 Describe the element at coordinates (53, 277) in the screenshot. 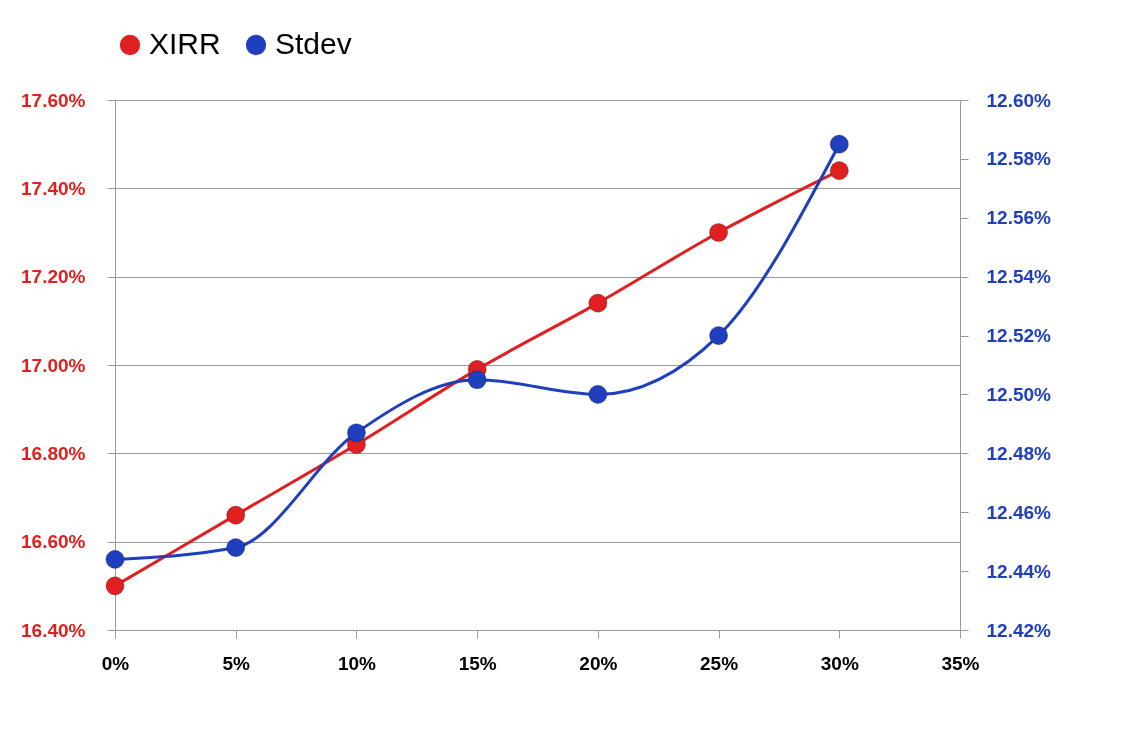

I see `y-tick-label: 17.20%` at that location.